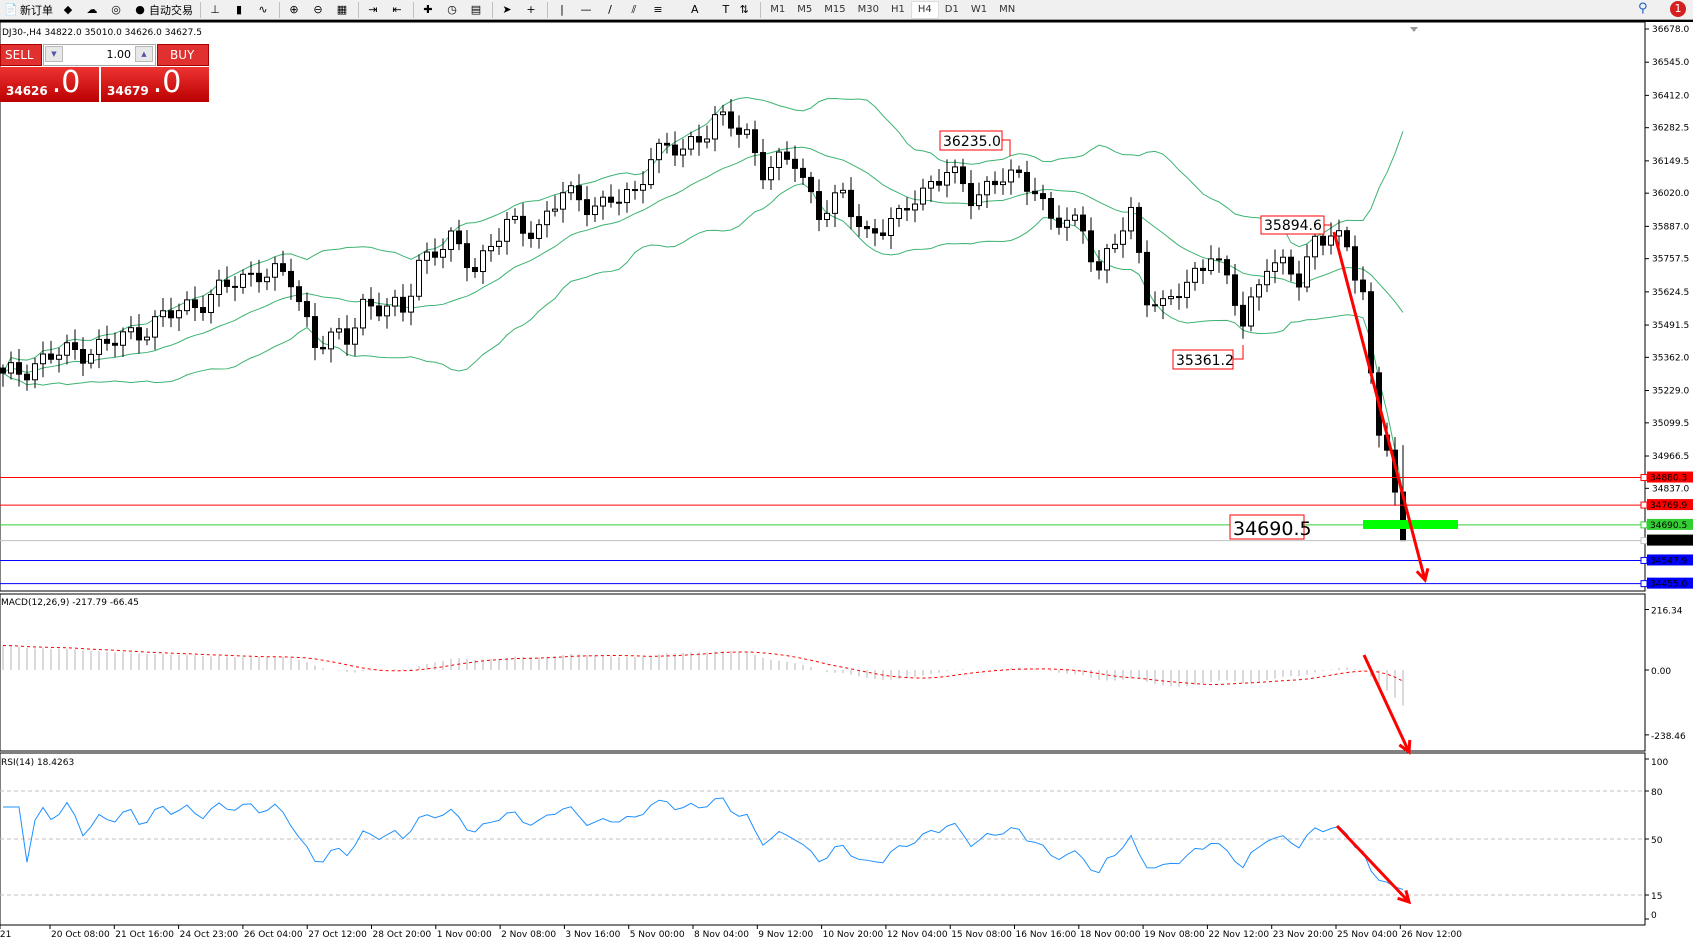 The image size is (1693, 939). What do you see at coordinates (703, 665) in the screenshot?
I see `macd-signal-line` at bounding box center [703, 665].